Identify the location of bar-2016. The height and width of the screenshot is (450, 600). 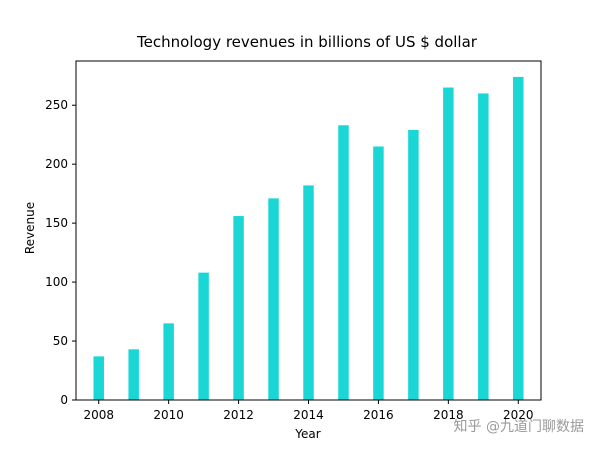
(378, 273).